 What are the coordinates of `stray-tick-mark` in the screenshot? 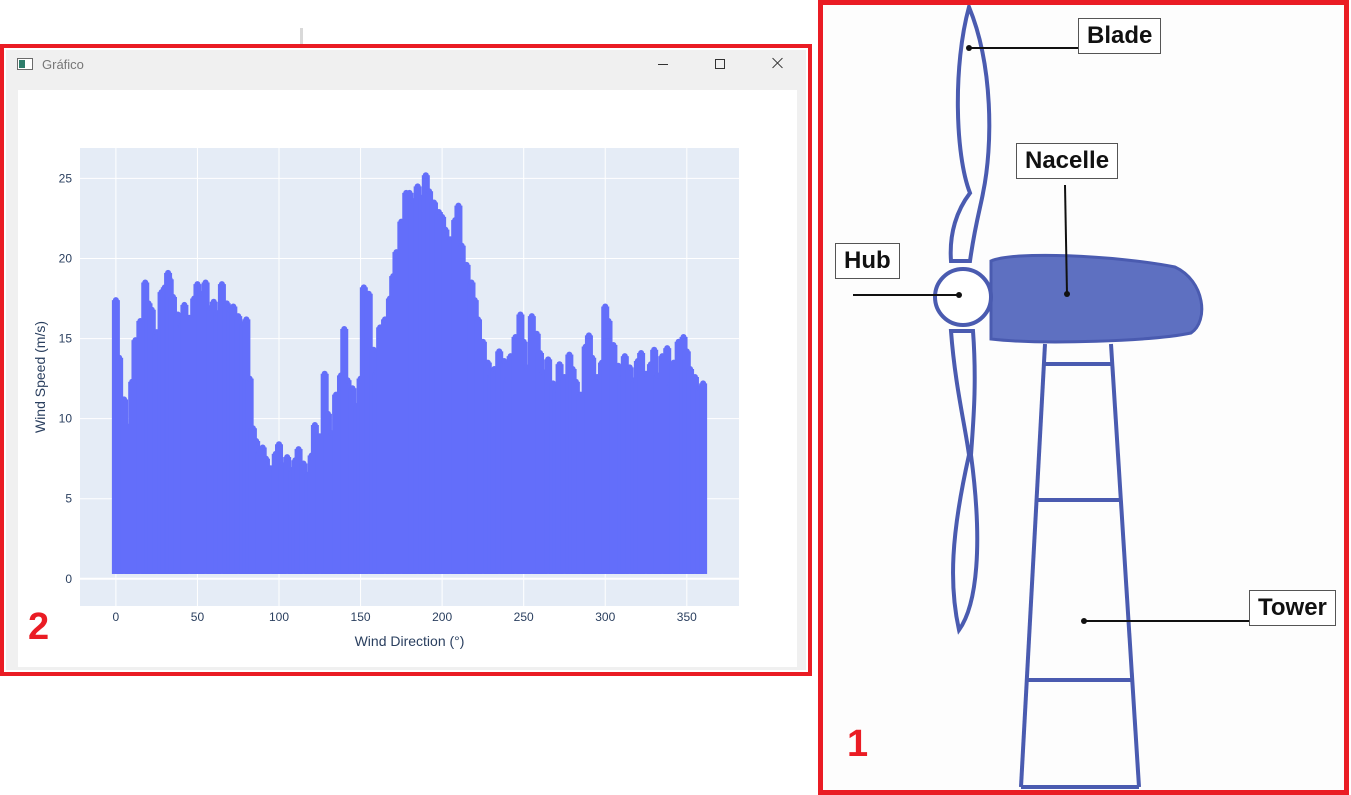 It's located at (301, 38).